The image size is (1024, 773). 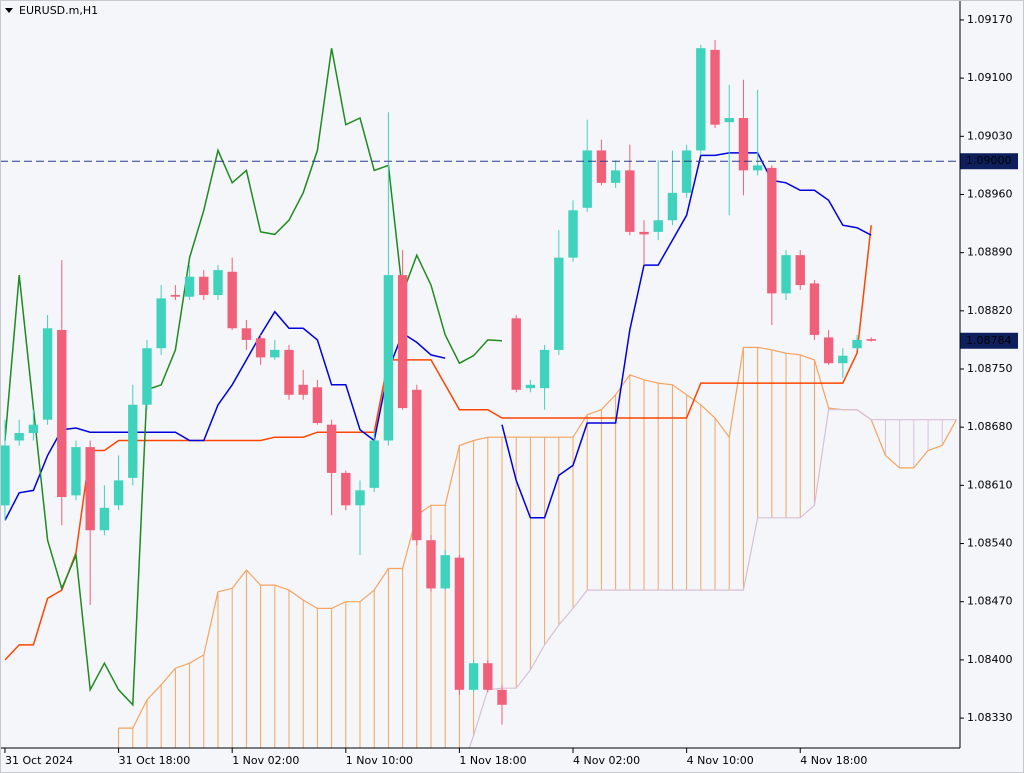 What do you see at coordinates (990, 717) in the screenshot?
I see `y-tick-label: 1.08330` at bounding box center [990, 717].